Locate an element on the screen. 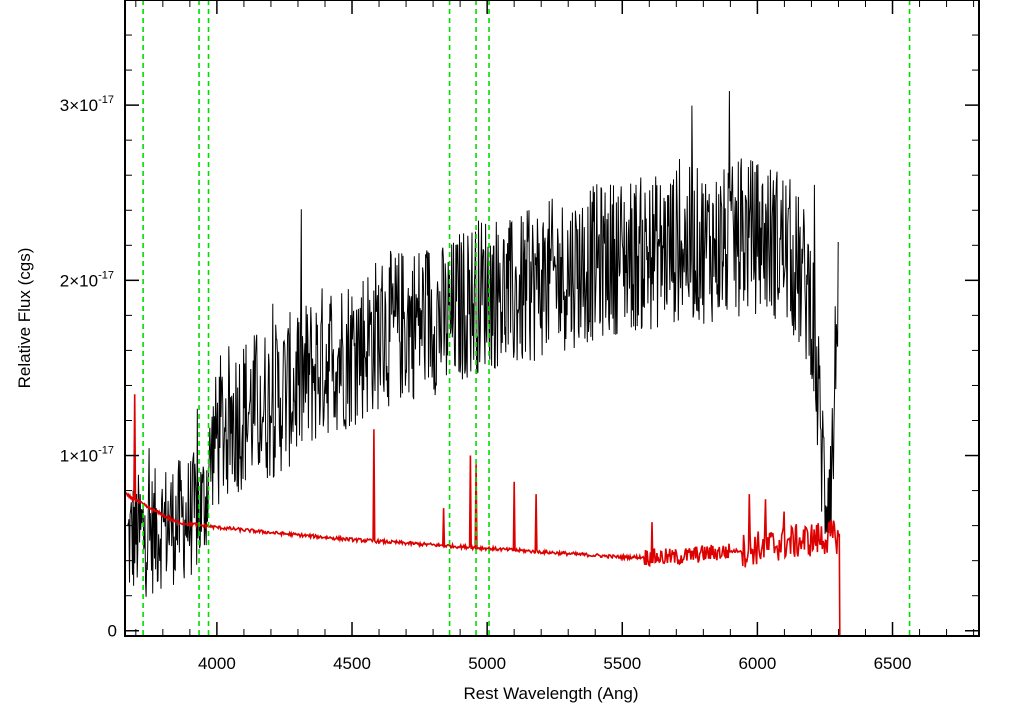 Image resolution: width=1020 pixels, height=706 pixels. x-tick-label: 4500 is located at coordinates (352, 663).